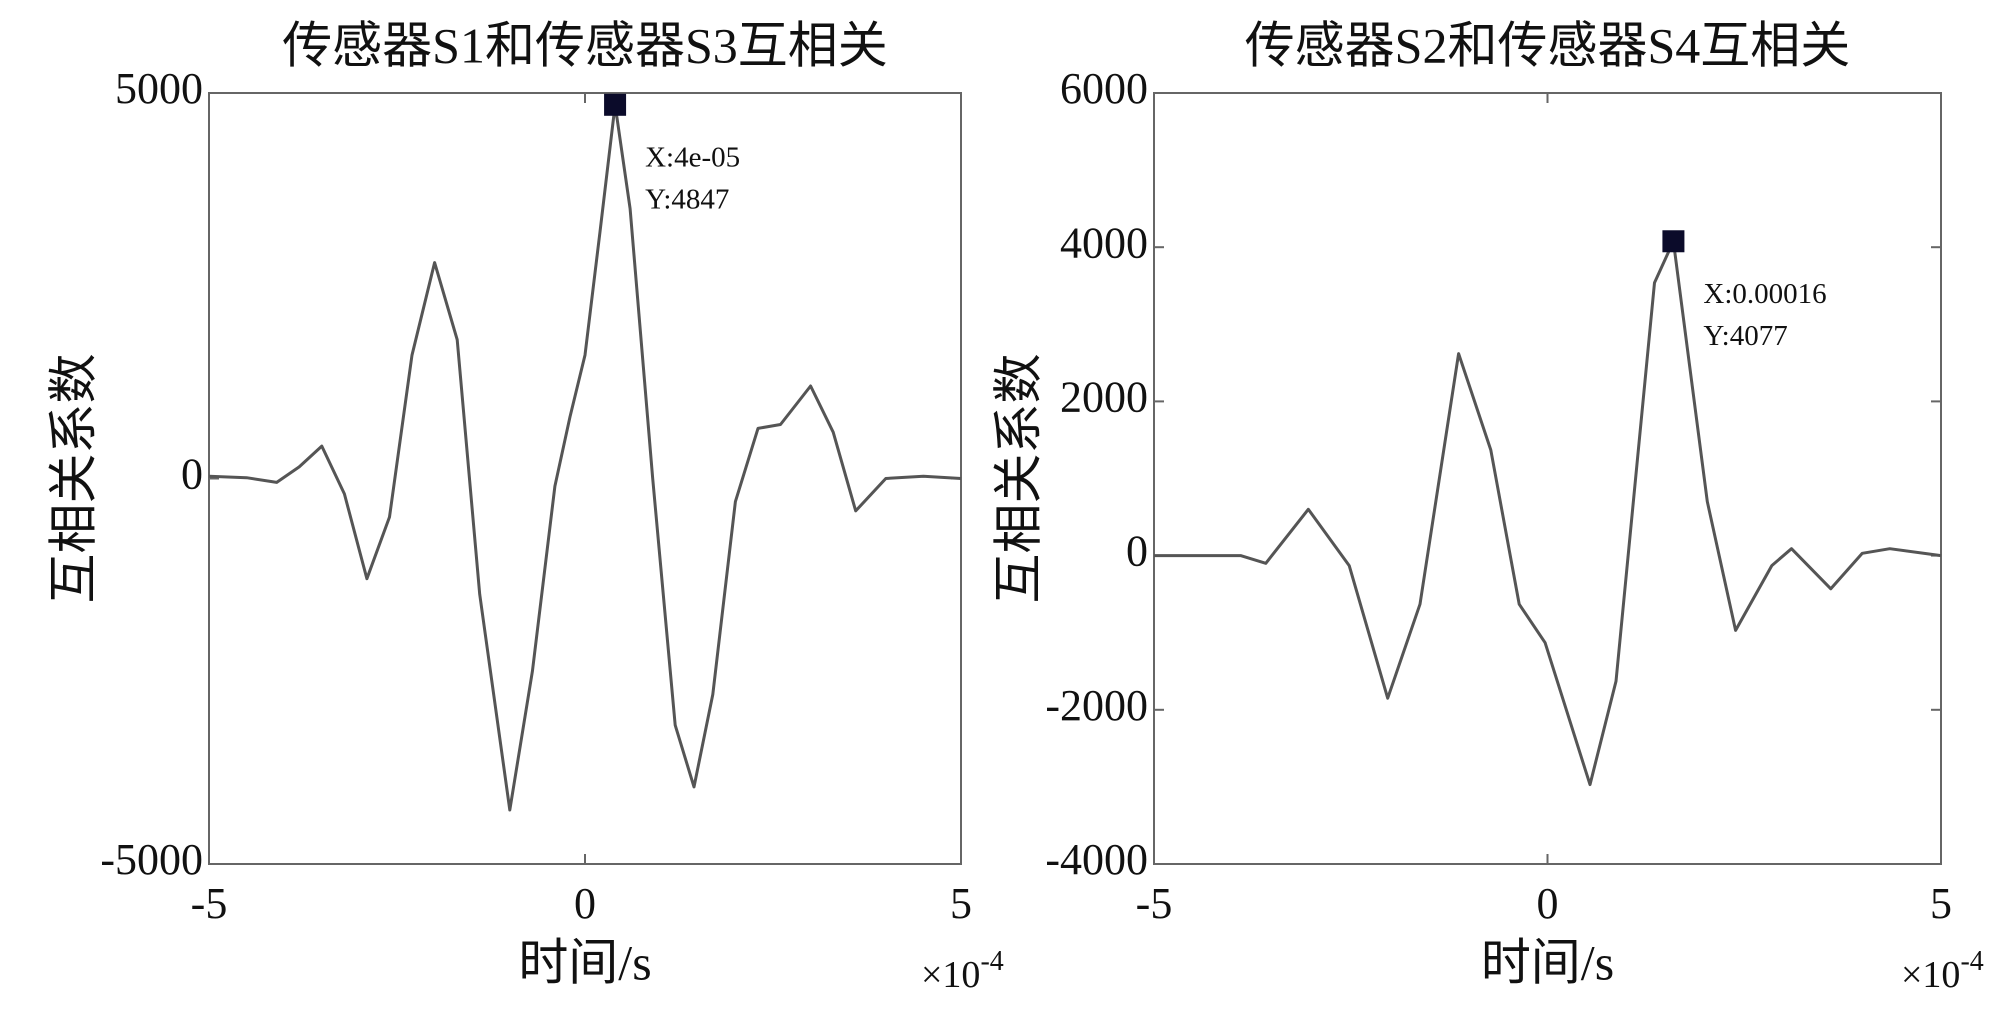 This screenshot has height=1029, width=2000. Describe the element at coordinates (1104, 88) in the screenshot. I see `y-tick-label: 6000` at that location.